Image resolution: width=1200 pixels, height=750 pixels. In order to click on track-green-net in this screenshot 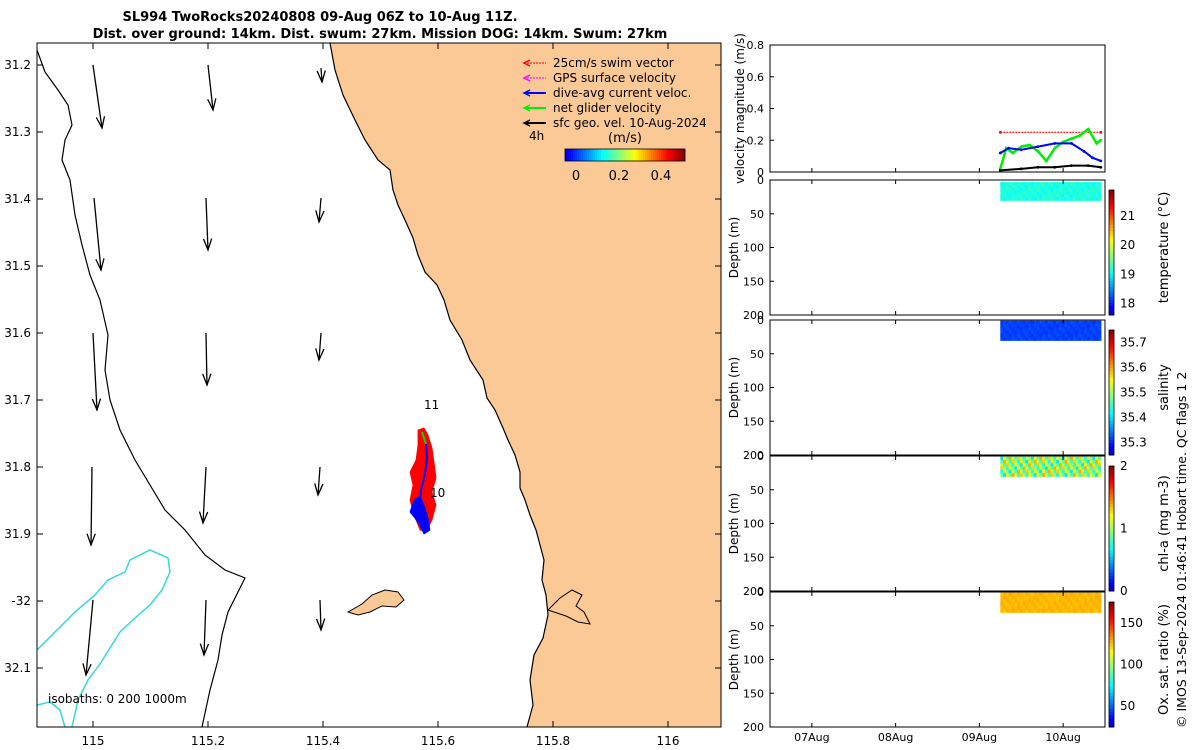, I will do `click(424, 438)`.